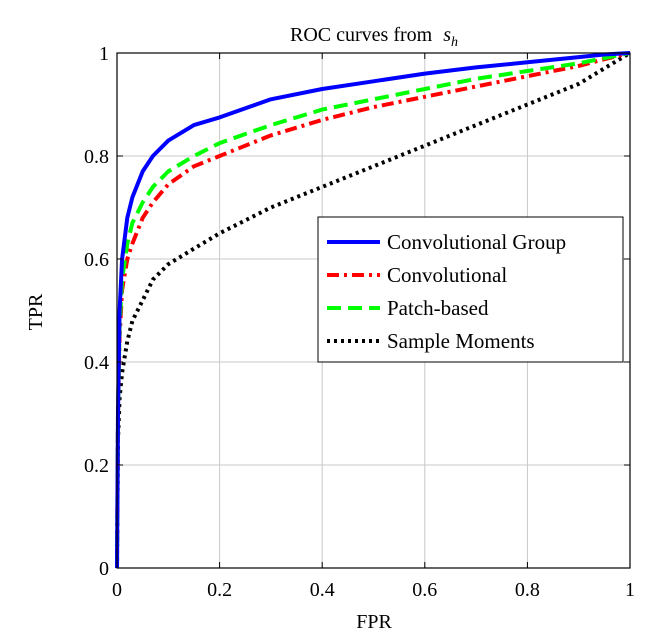 The width and height of the screenshot is (647, 641). I want to click on x-tick-label: 1, so click(630, 590).